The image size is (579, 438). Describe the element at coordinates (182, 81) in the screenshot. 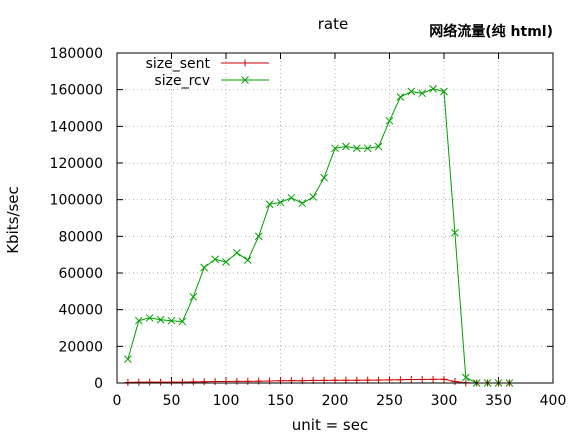

I see `legend-label-size_rcv: size_rcv` at that location.